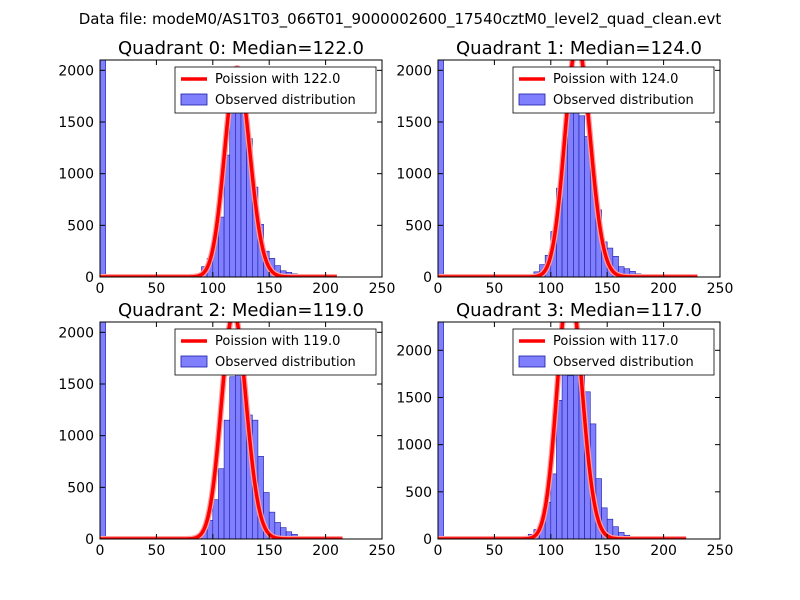 The height and width of the screenshot is (600, 800). Describe the element at coordinates (277, 79) in the screenshot. I see `legend-label: Poission with 122.0` at that location.